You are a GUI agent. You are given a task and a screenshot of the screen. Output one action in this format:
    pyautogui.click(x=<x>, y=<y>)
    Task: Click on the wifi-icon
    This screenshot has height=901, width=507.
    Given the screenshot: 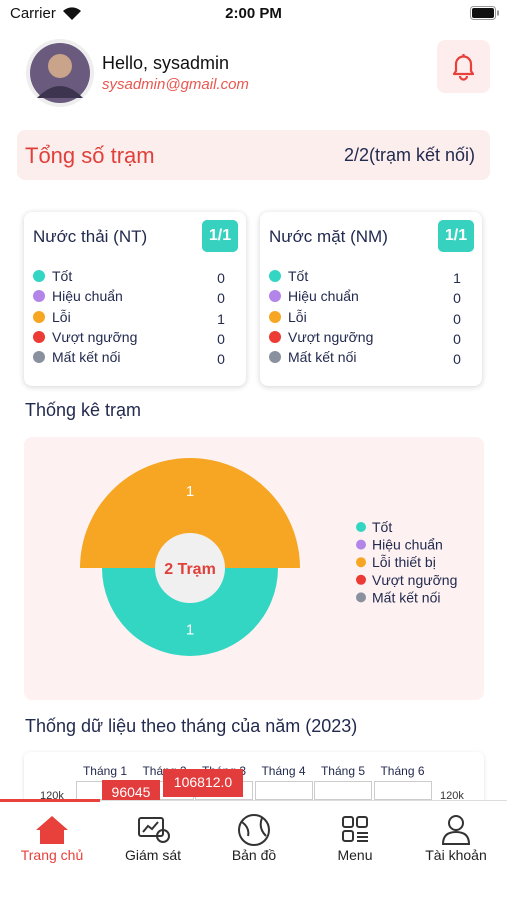 What is the action you would take?
    pyautogui.click(x=72, y=14)
    